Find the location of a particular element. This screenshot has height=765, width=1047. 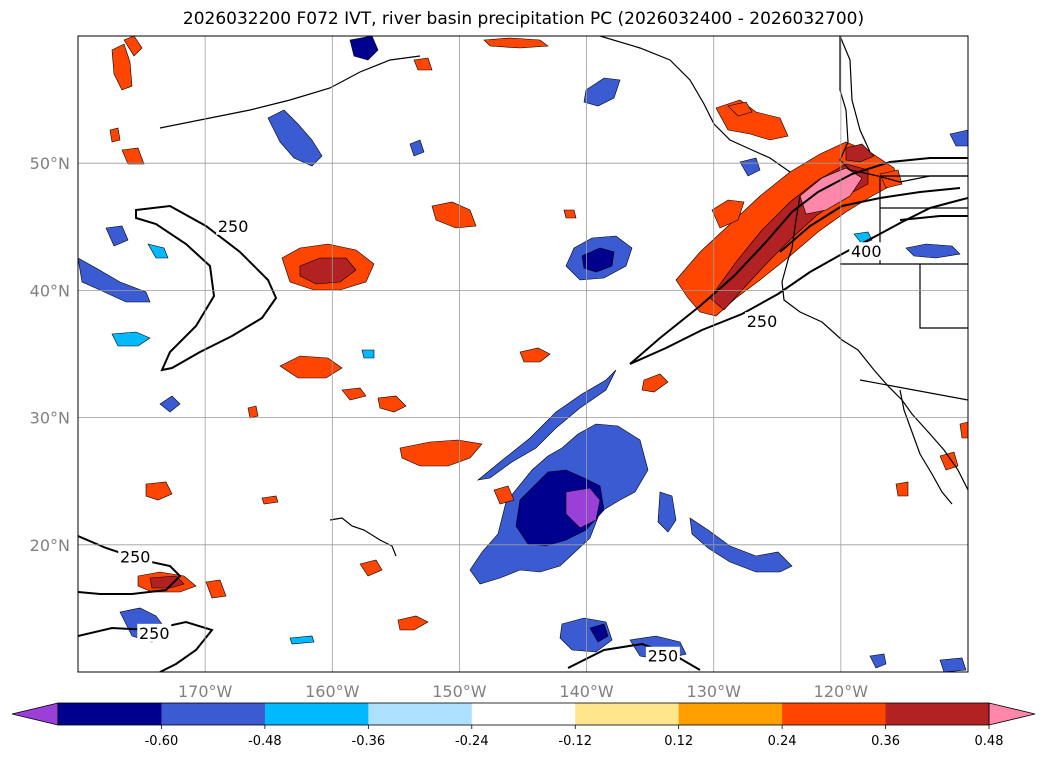

colorbar-extend-high is located at coordinates (1012, 714).